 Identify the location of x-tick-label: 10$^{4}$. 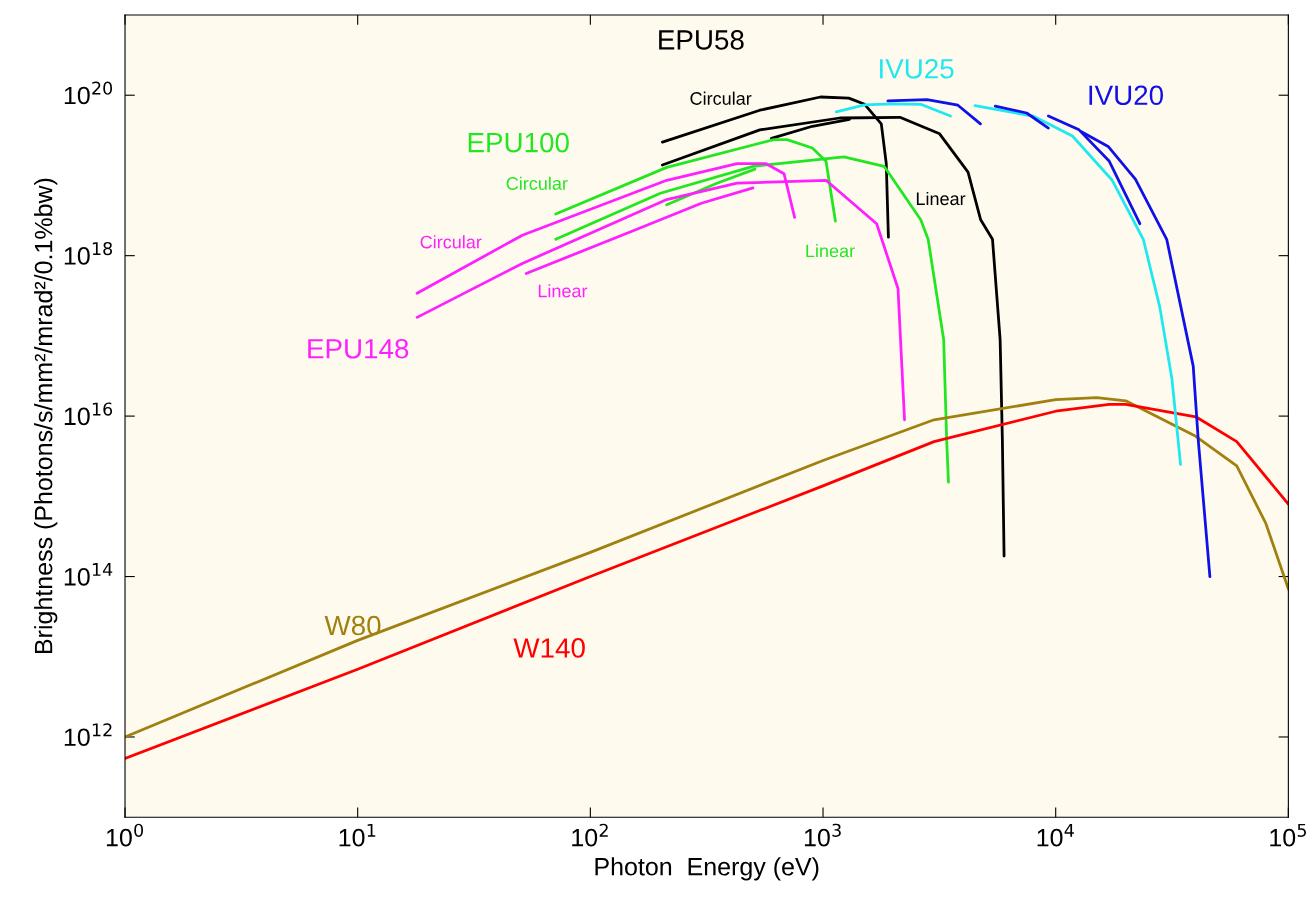
(1055, 835).